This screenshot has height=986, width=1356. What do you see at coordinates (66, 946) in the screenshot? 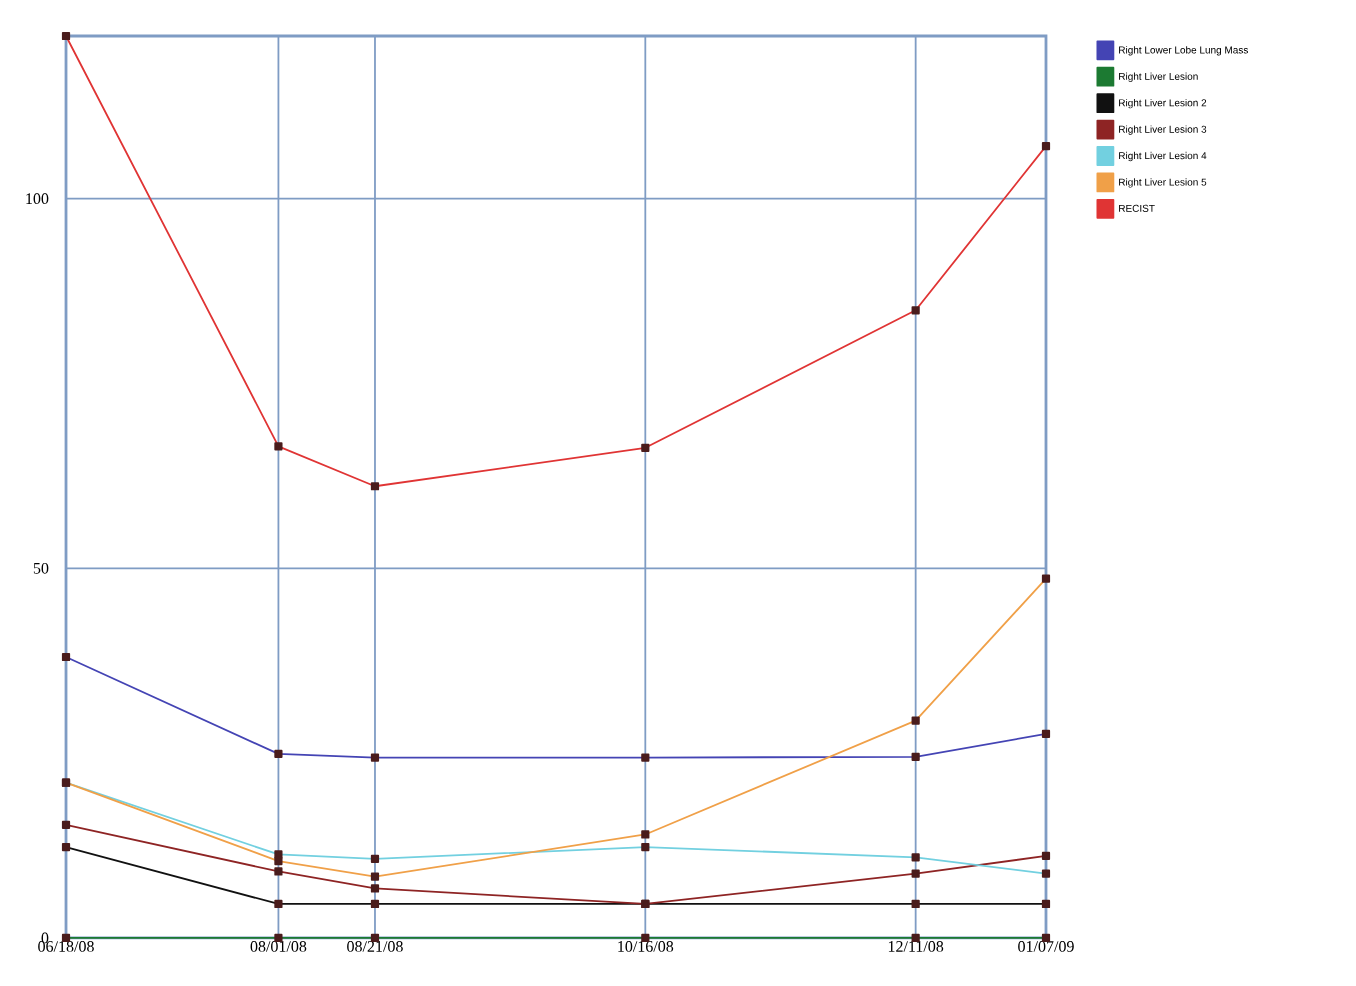
I see `x-tick-label: 06/18/08` at bounding box center [66, 946].